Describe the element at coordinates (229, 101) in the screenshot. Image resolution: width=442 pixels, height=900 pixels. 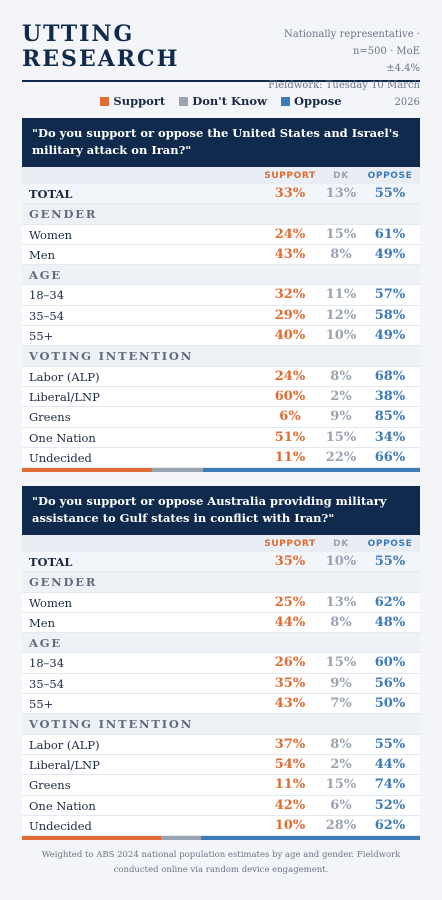
I see `legend-label-dk: Don't Know` at that location.